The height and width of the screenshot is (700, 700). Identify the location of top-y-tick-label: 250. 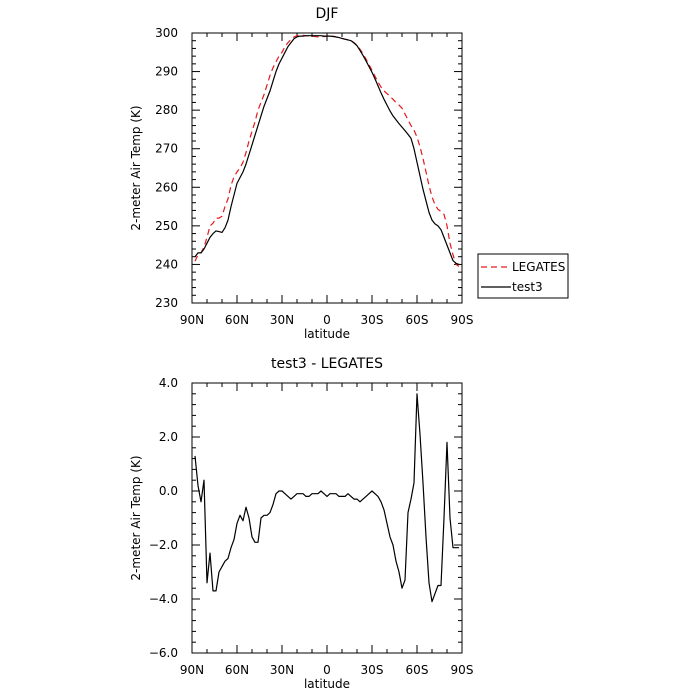
(166, 226).